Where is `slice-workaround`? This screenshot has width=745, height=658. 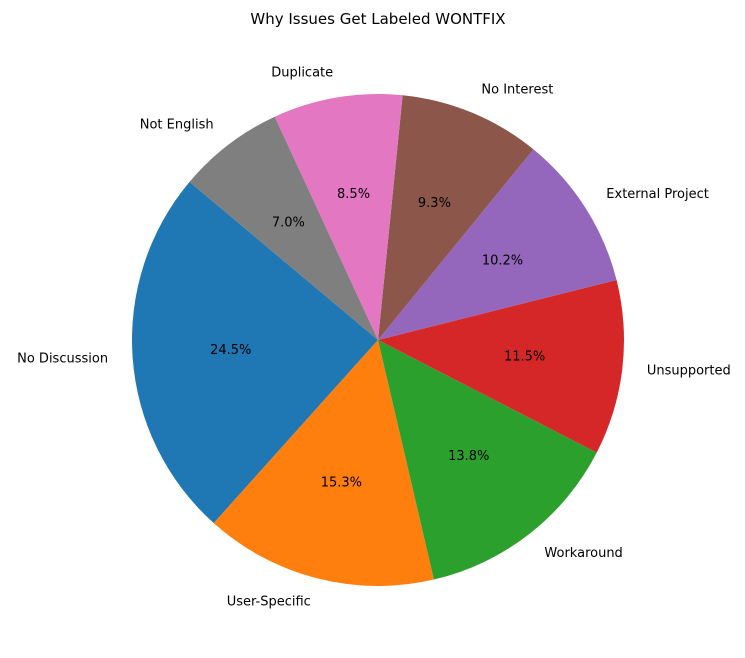
slice-workaround is located at coordinates (487, 460).